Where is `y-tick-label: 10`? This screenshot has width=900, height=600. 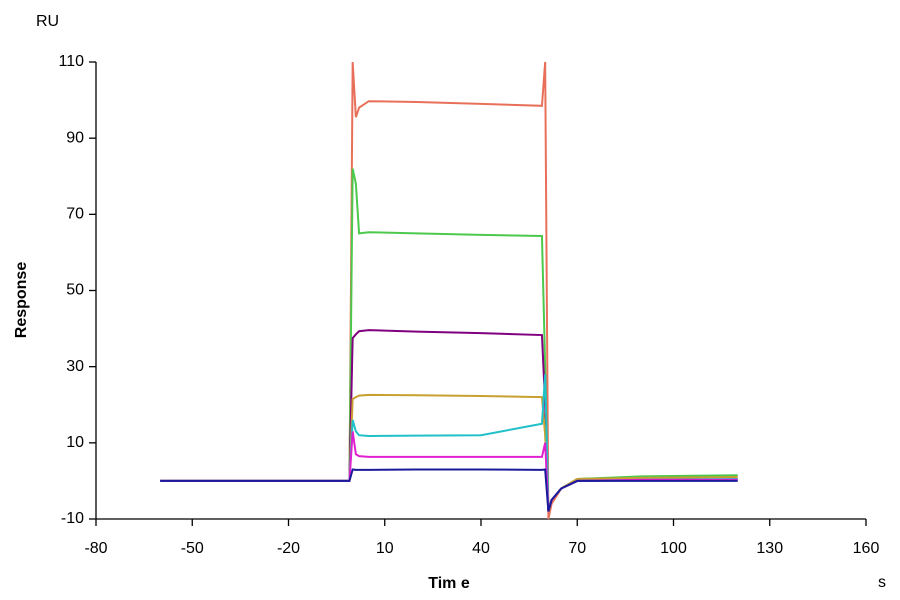
y-tick-label: 10 is located at coordinates (75, 442).